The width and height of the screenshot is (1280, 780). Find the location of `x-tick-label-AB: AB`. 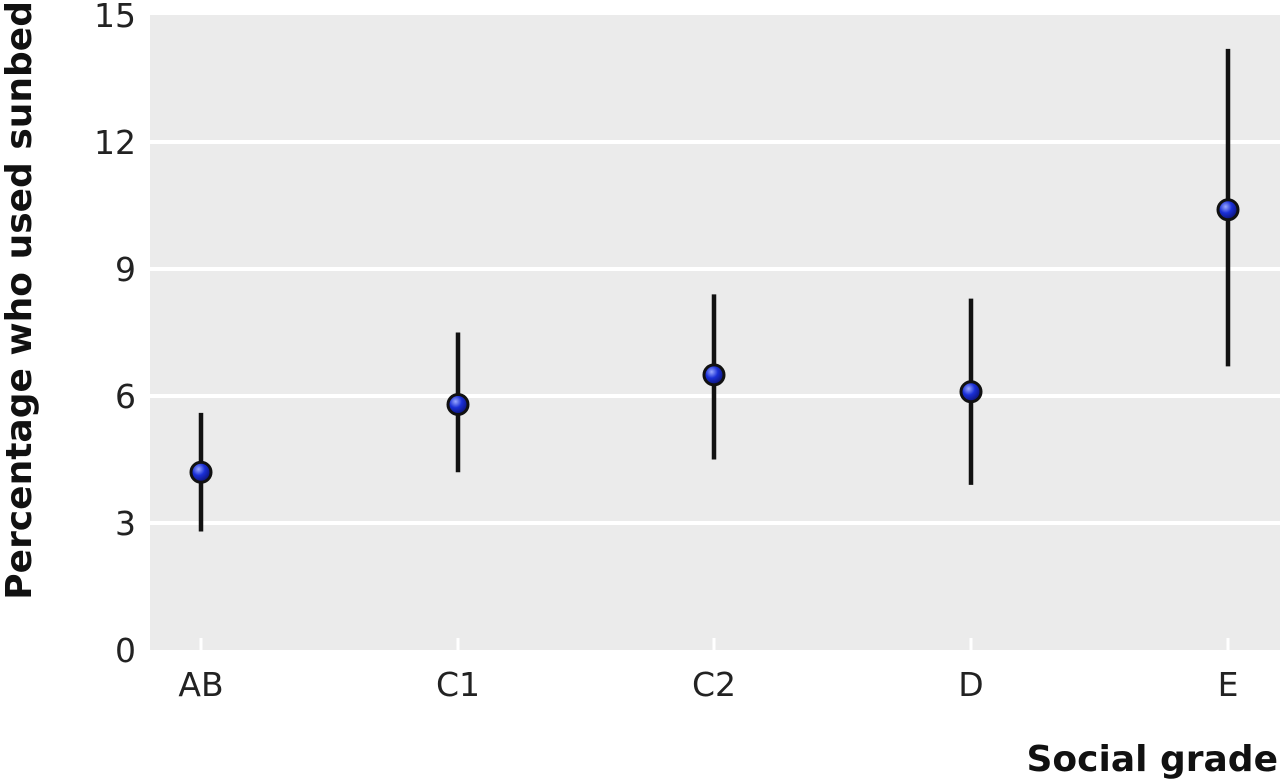

x-tick-label-AB: AB is located at coordinates (200, 684).